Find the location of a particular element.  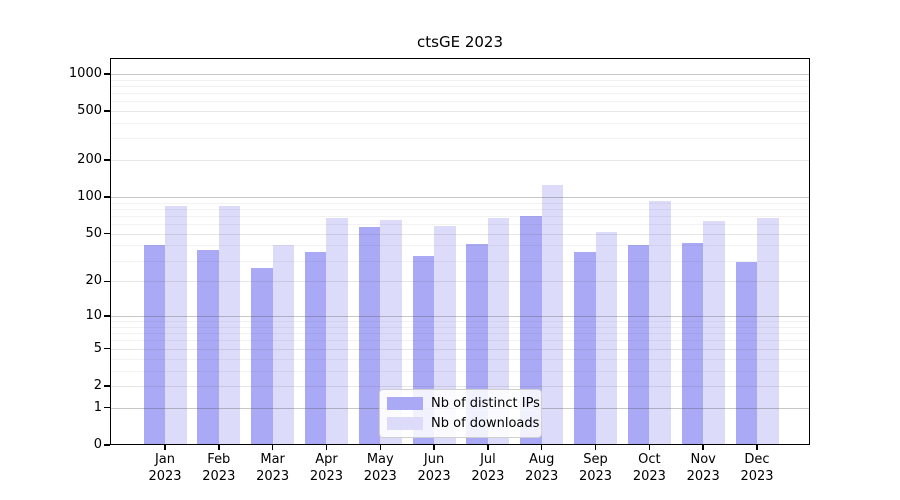

x-tick-year-jul: 2023 is located at coordinates (488, 476).